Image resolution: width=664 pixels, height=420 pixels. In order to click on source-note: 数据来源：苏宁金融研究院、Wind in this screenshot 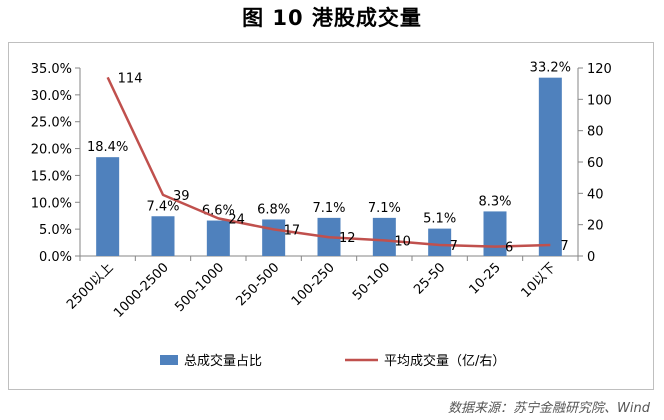, I will do `click(549, 408)`.